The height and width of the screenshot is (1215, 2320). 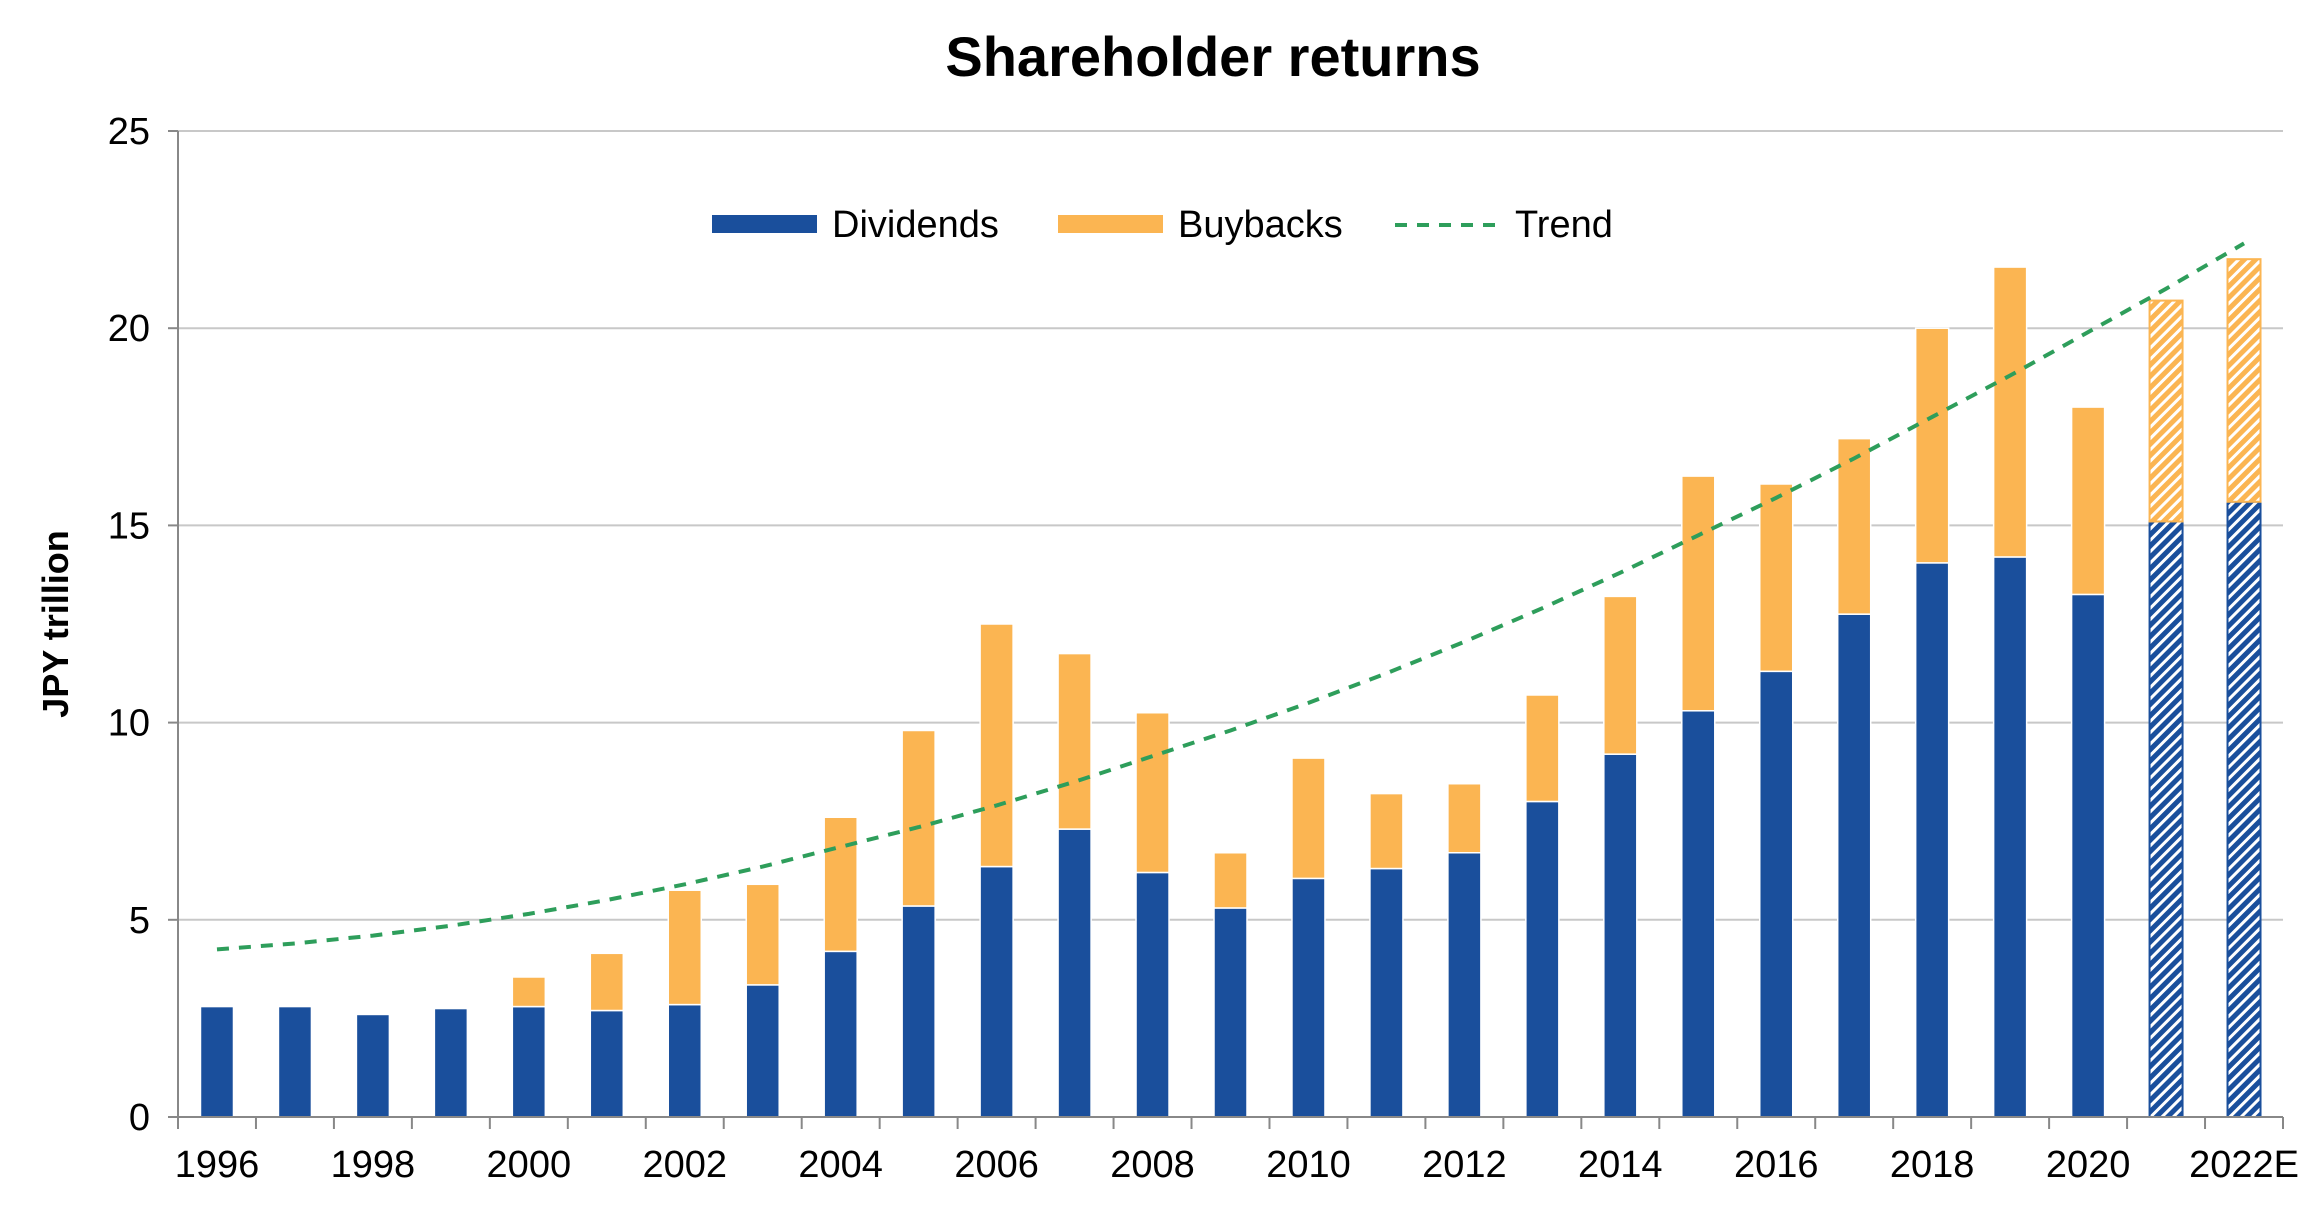 I want to click on y-tick-label: 0, so click(x=139, y=1118).